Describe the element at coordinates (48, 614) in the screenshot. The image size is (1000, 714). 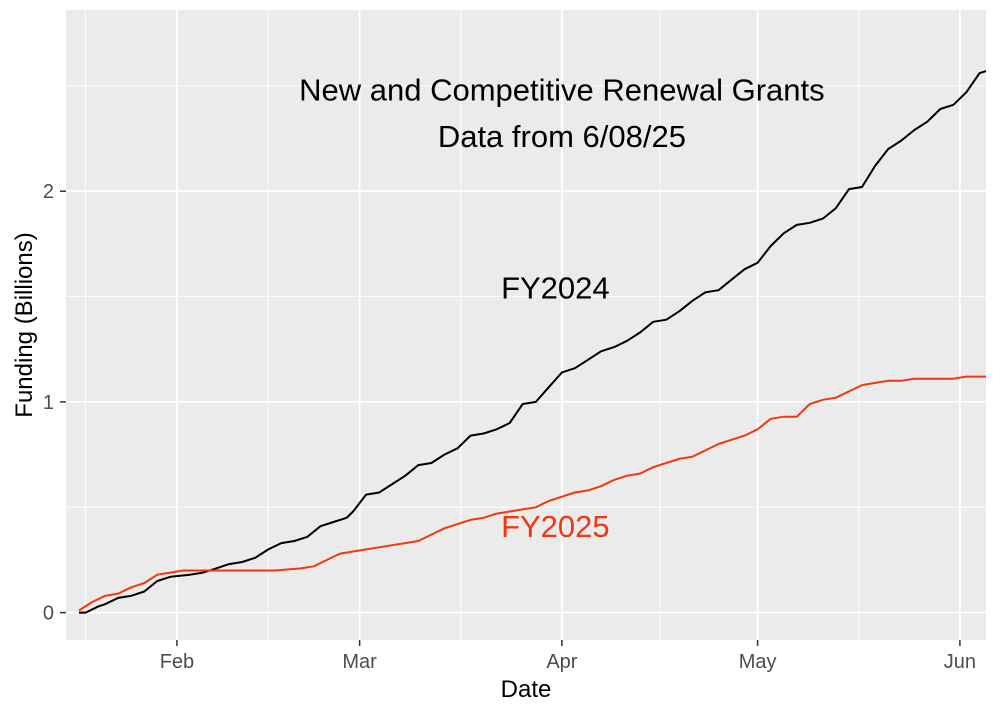
I see `y-tick-label: 0` at that location.